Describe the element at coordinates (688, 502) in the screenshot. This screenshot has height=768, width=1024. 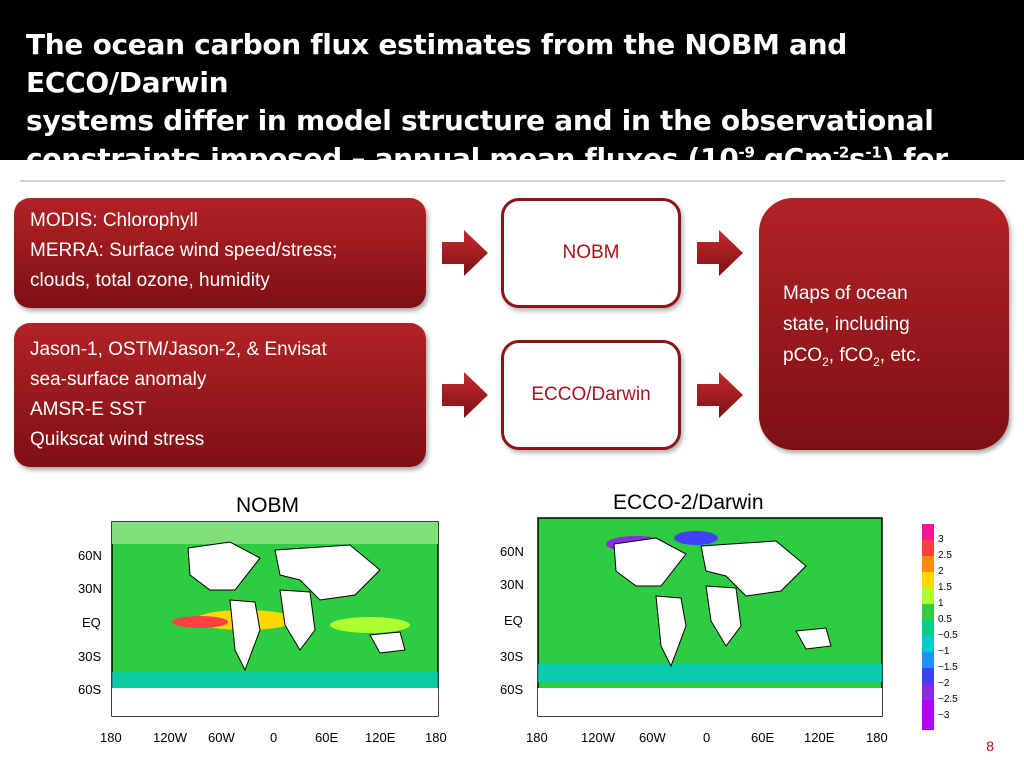
I see `map-title-ecco: ECCO-2/Darwin` at that location.